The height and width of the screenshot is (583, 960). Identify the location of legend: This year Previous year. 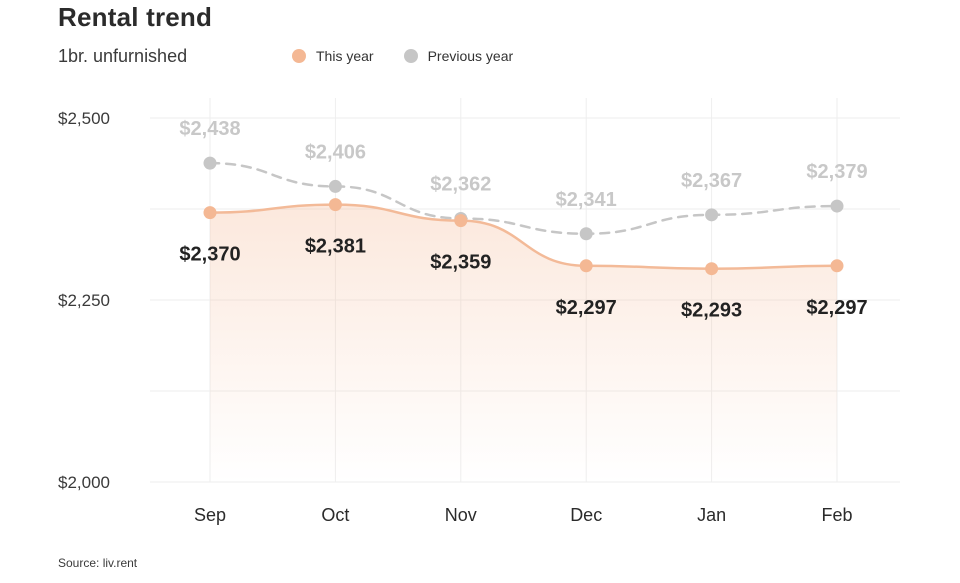
(417, 56).